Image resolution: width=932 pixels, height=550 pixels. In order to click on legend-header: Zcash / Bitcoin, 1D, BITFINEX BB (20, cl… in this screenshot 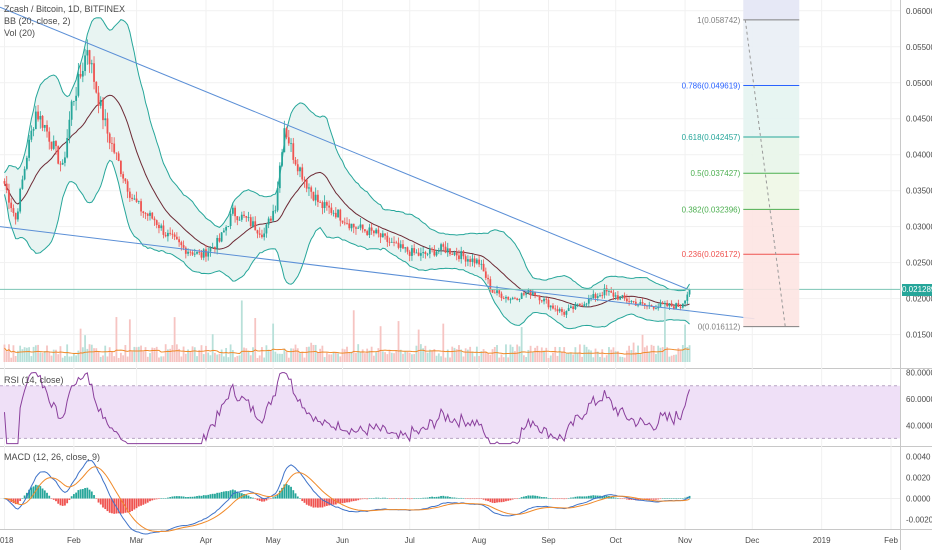, I will do `click(64, 21)`.